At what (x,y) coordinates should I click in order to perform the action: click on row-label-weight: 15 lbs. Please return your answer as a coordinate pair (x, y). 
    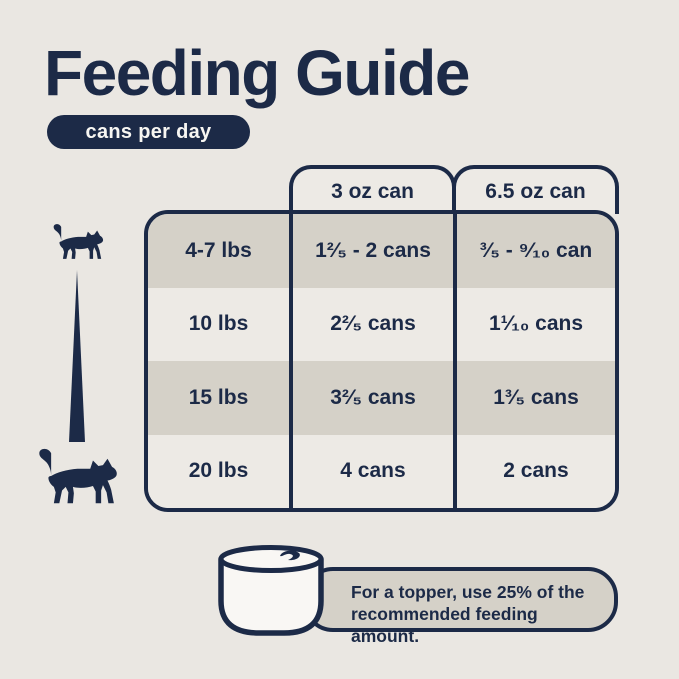
    Looking at the image, I should click on (218, 397).